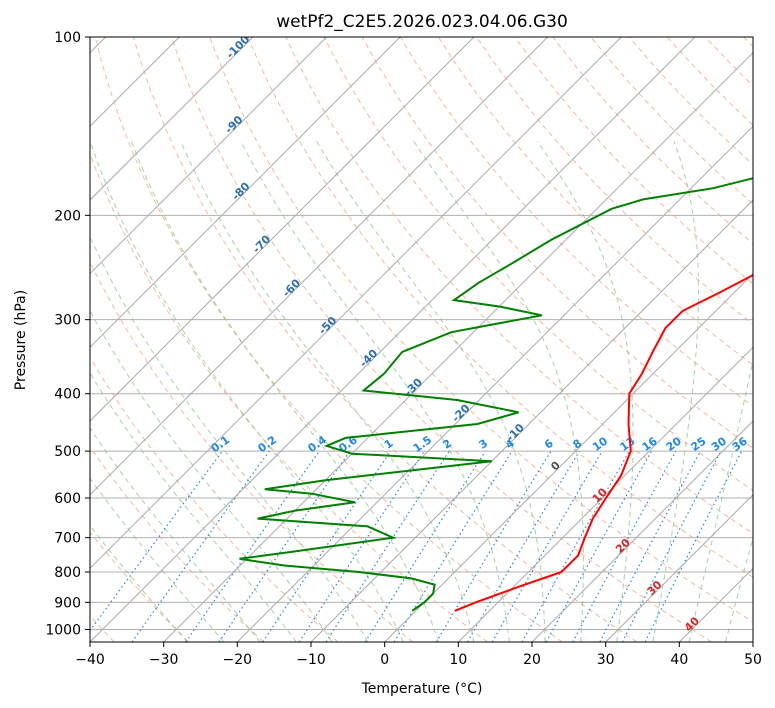  I want to click on x-tick-label: 10, so click(458, 660).